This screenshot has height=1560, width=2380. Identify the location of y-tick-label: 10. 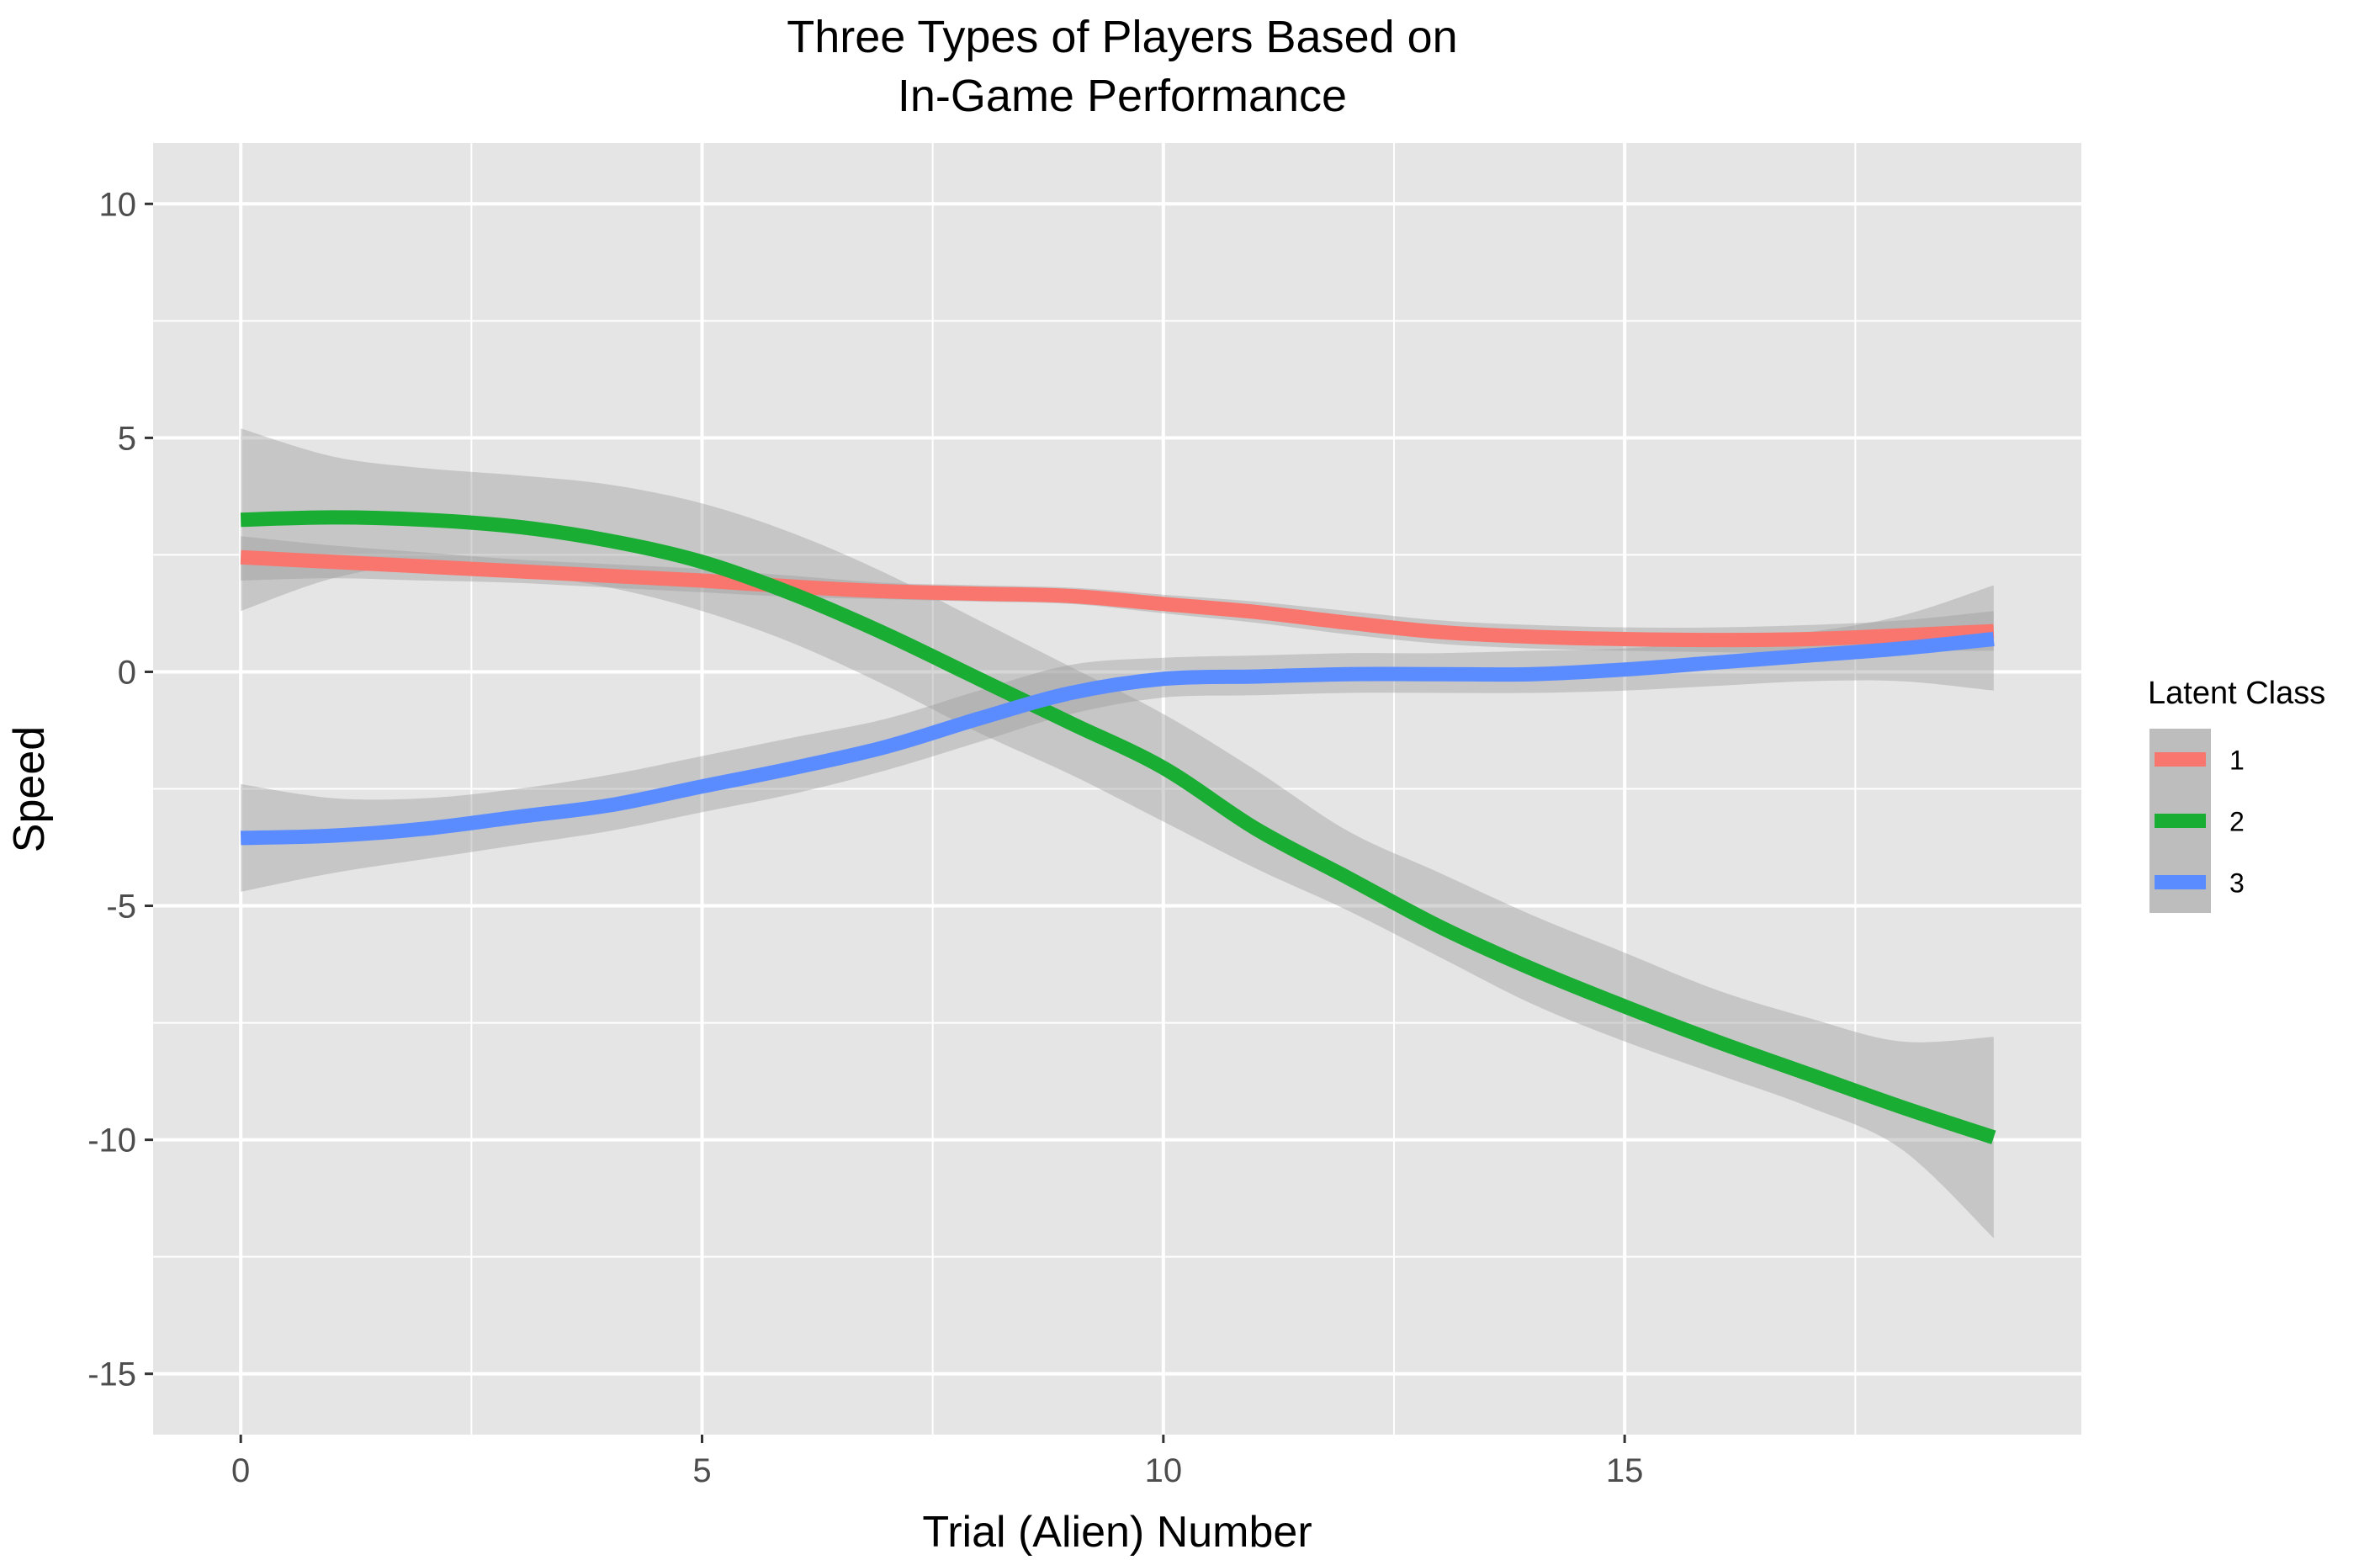
(118, 204).